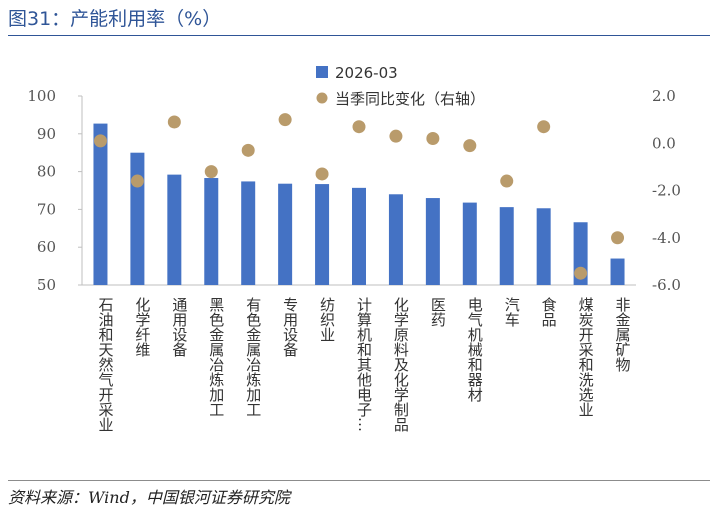  Describe the element at coordinates (46, 172) in the screenshot. I see `left-tick-label: 80` at that location.